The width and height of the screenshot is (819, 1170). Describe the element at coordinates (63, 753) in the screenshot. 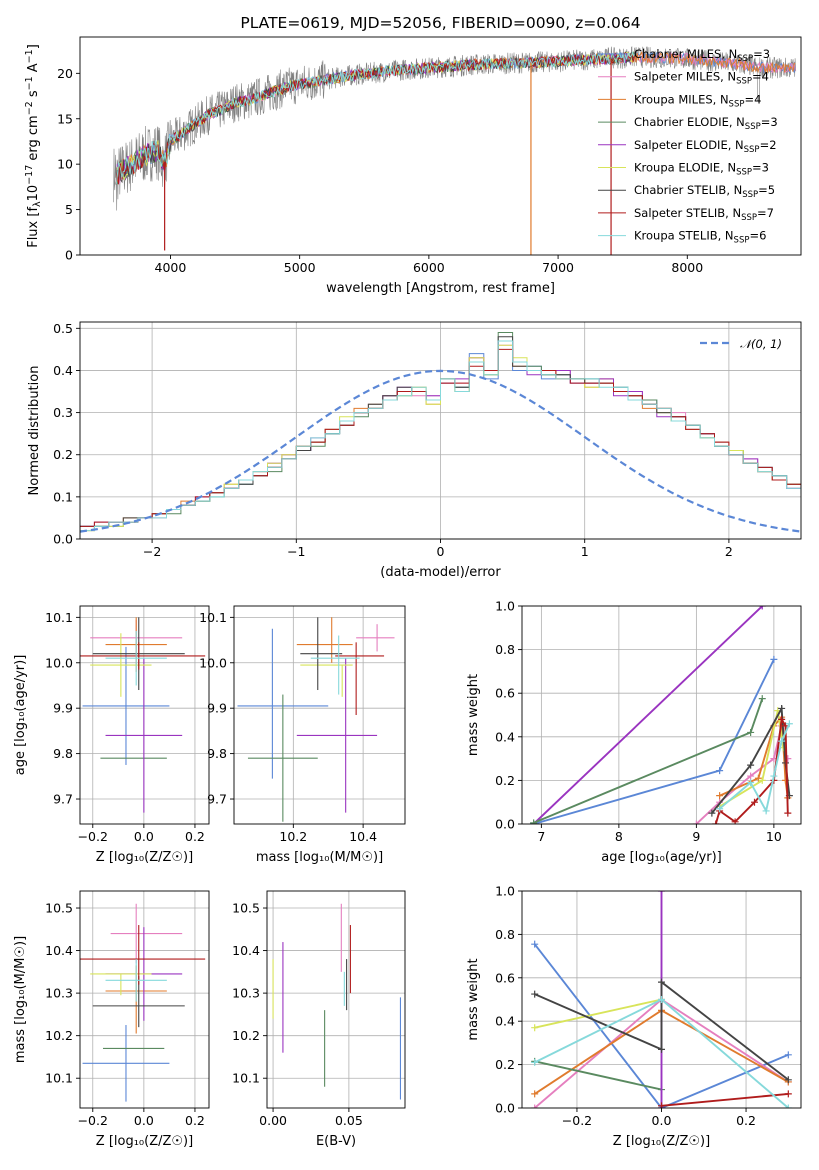

I see `y-tick-label: 9.8` at that location.